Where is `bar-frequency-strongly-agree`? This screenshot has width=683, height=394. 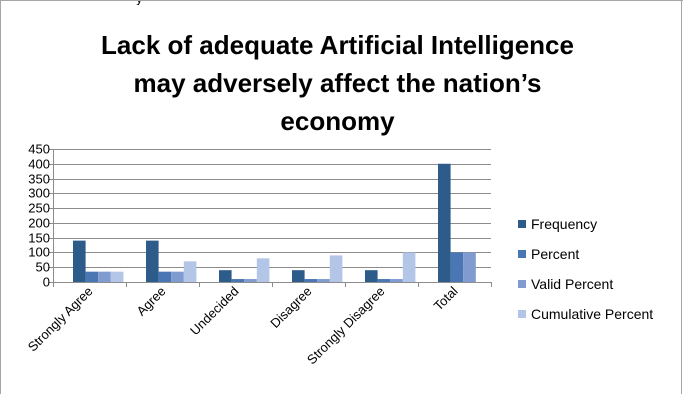 bar-frequency-strongly-agree is located at coordinates (79, 261).